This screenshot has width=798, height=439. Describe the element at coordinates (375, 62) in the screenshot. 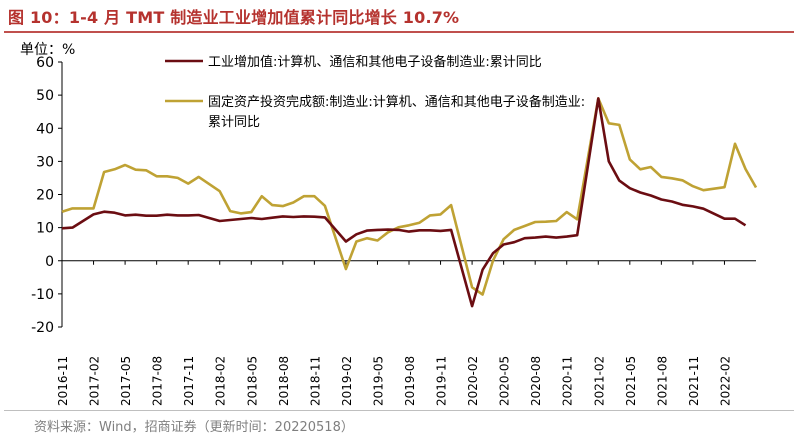

I see `legend-label-1: 工业增加值:计算机、通信和其他电子设备制造业:累计同比` at that location.